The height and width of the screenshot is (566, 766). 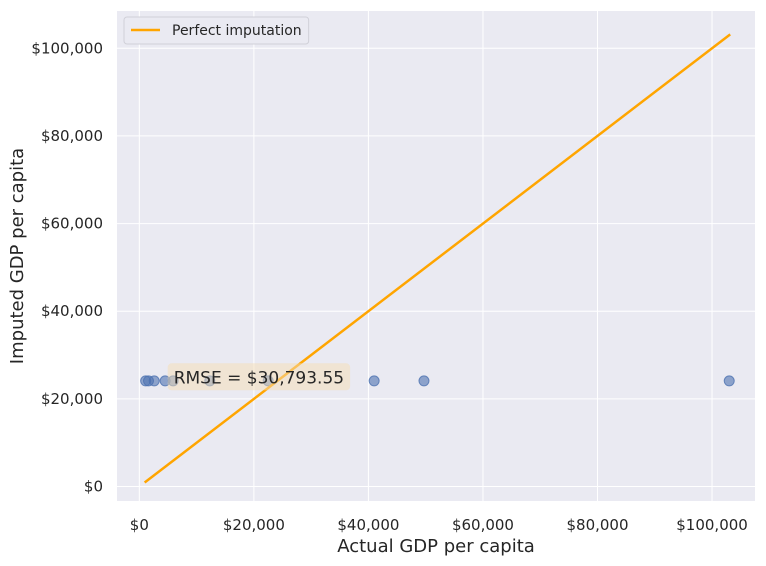 I want to click on annotation-box, so click(x=259, y=377).